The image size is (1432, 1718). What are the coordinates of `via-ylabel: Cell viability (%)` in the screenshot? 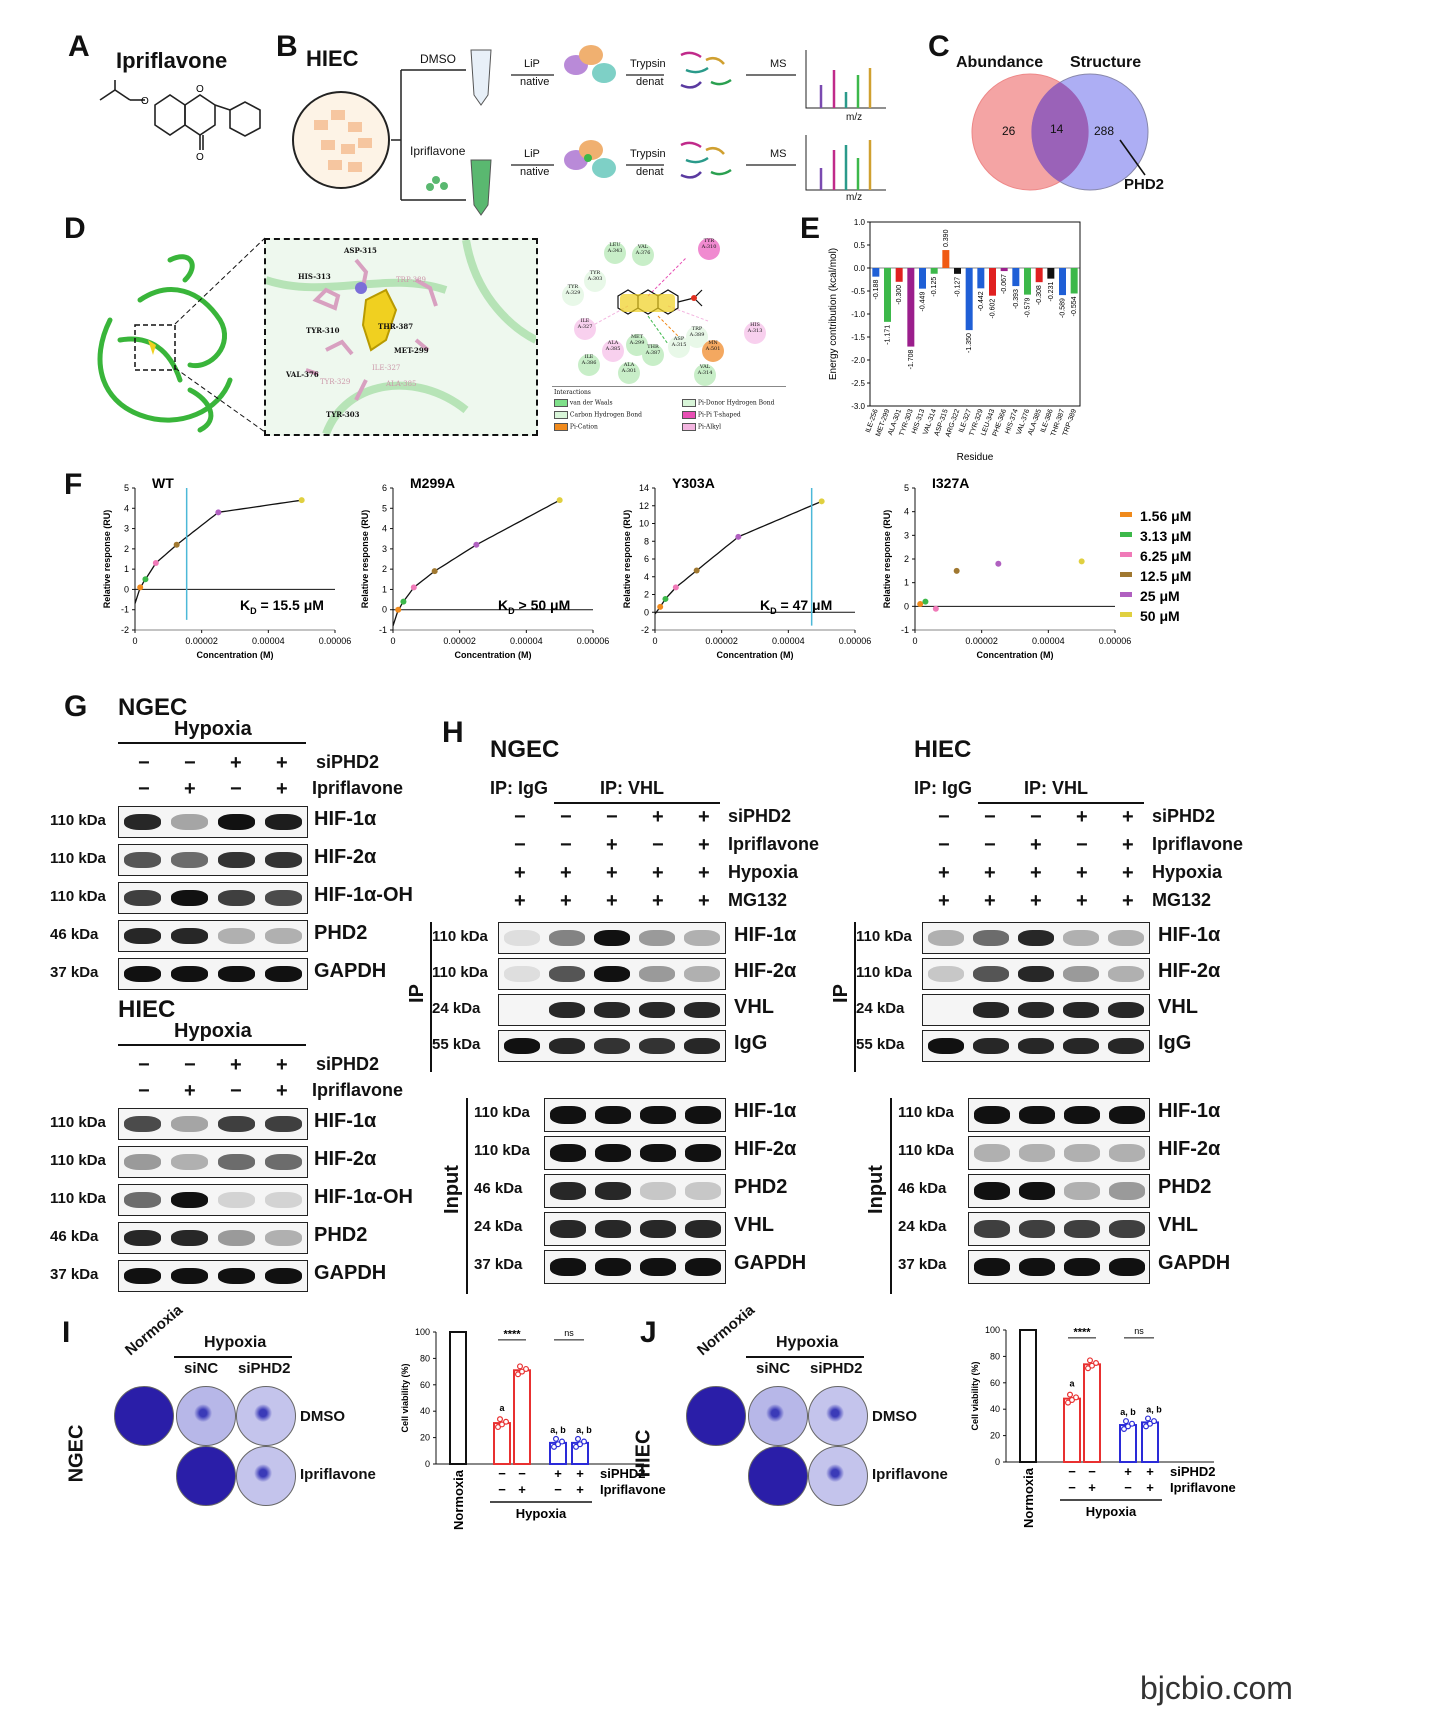 It's located at (975, 1395).